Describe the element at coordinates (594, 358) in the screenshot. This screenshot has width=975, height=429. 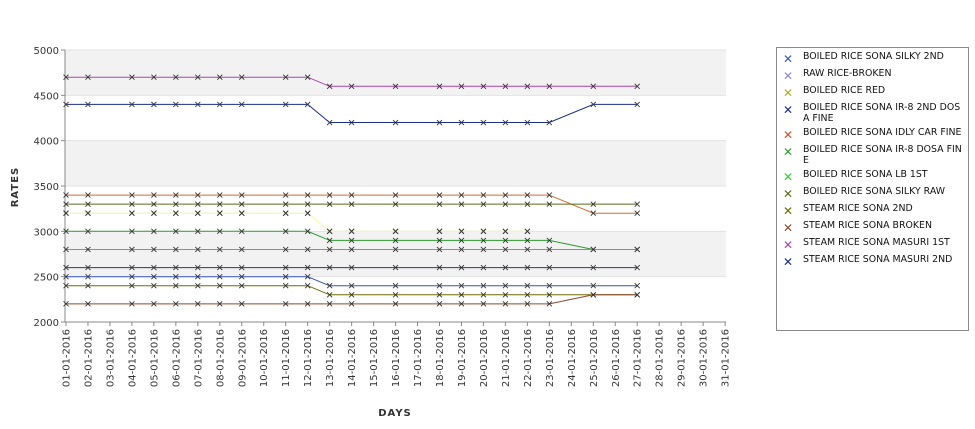
I see `x-tick-label: 25-01-2016` at that location.